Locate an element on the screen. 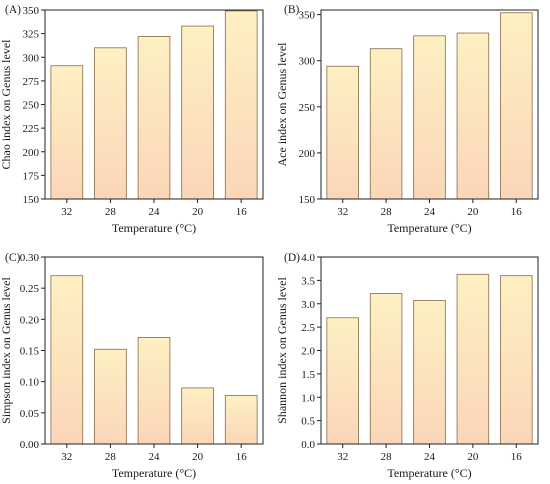 The width and height of the screenshot is (550, 484). y-tick-label: 0.05 is located at coordinates (30, 414).